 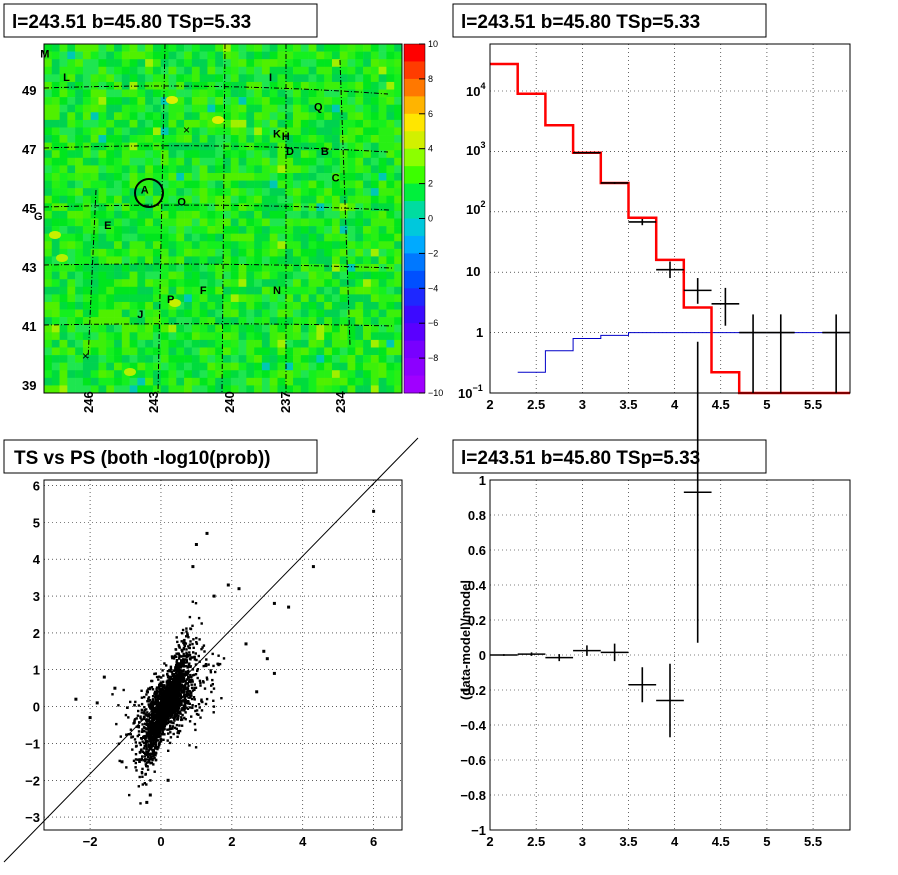 I want to click on source-marker-label: B, so click(x=325, y=152).